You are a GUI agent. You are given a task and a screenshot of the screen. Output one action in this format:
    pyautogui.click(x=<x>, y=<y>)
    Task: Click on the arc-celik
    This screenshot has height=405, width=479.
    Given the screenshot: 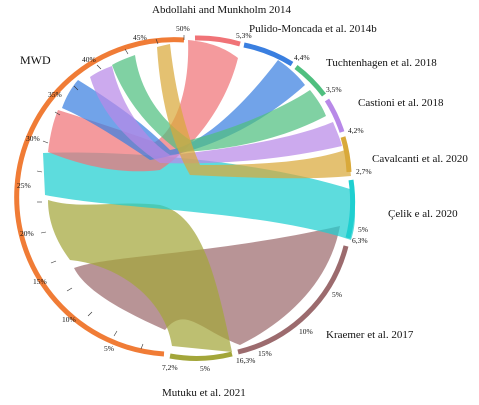 What is the action you would take?
    pyautogui.click(x=350, y=209)
    